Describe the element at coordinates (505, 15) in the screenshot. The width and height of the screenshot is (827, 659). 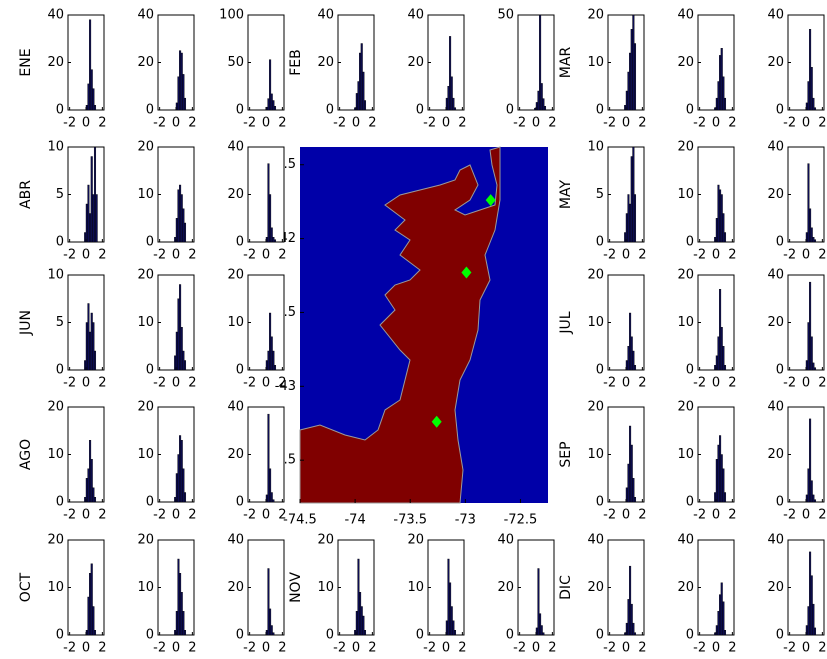
I see `y-tick-label: 50` at that location.